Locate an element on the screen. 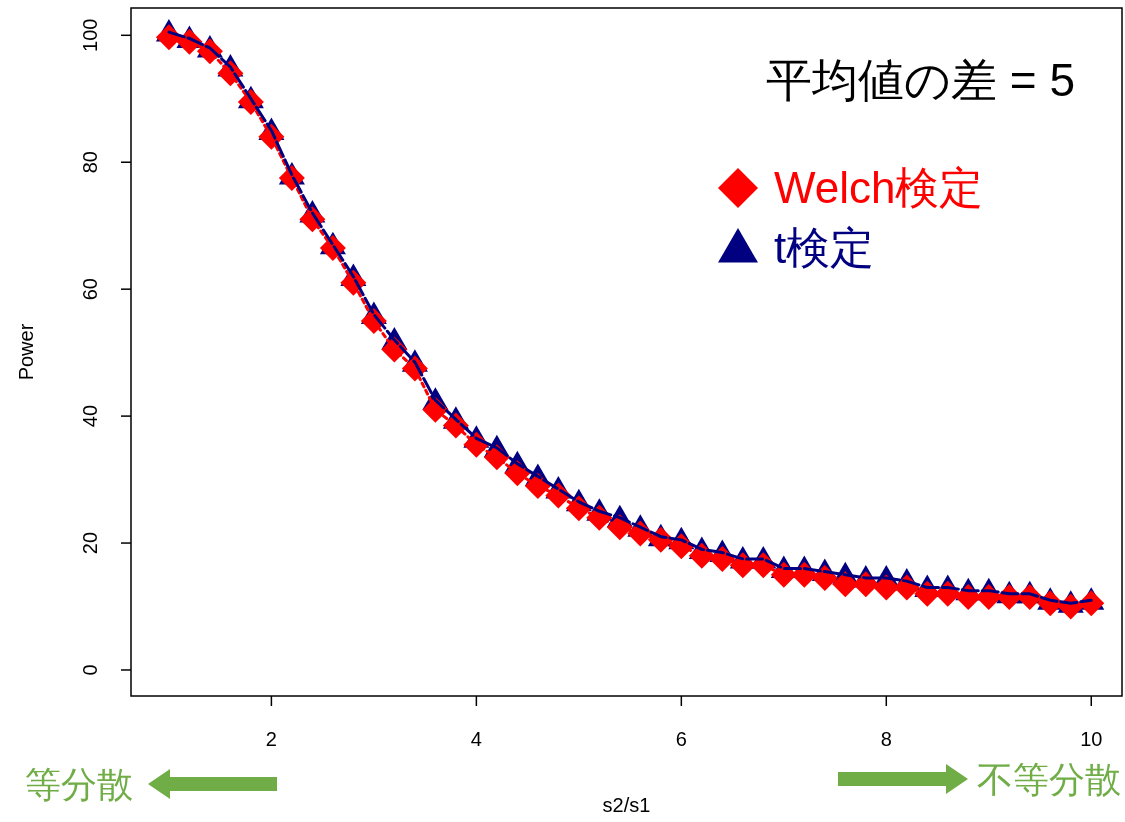  y-tick-label: 60 is located at coordinates (90, 289).